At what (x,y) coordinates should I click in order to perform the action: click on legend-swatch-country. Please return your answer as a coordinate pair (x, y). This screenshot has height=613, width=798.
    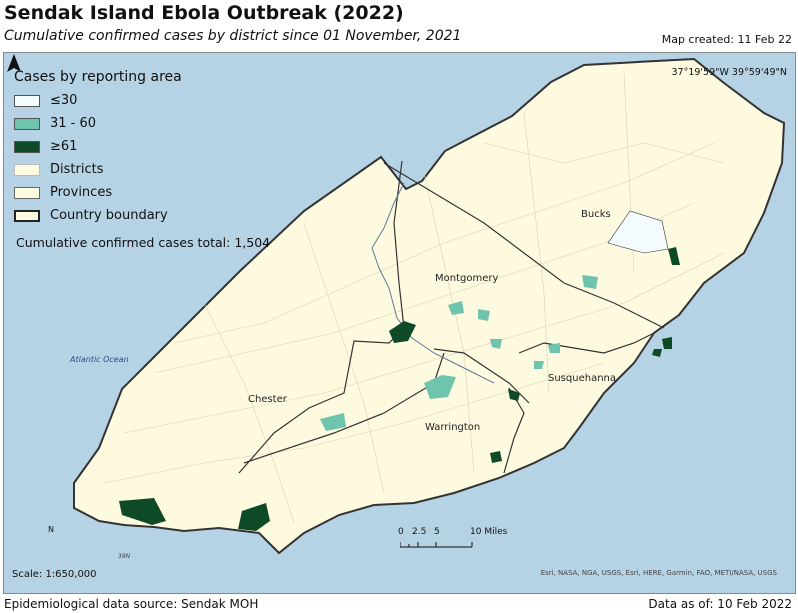
    Looking at the image, I should click on (27, 215).